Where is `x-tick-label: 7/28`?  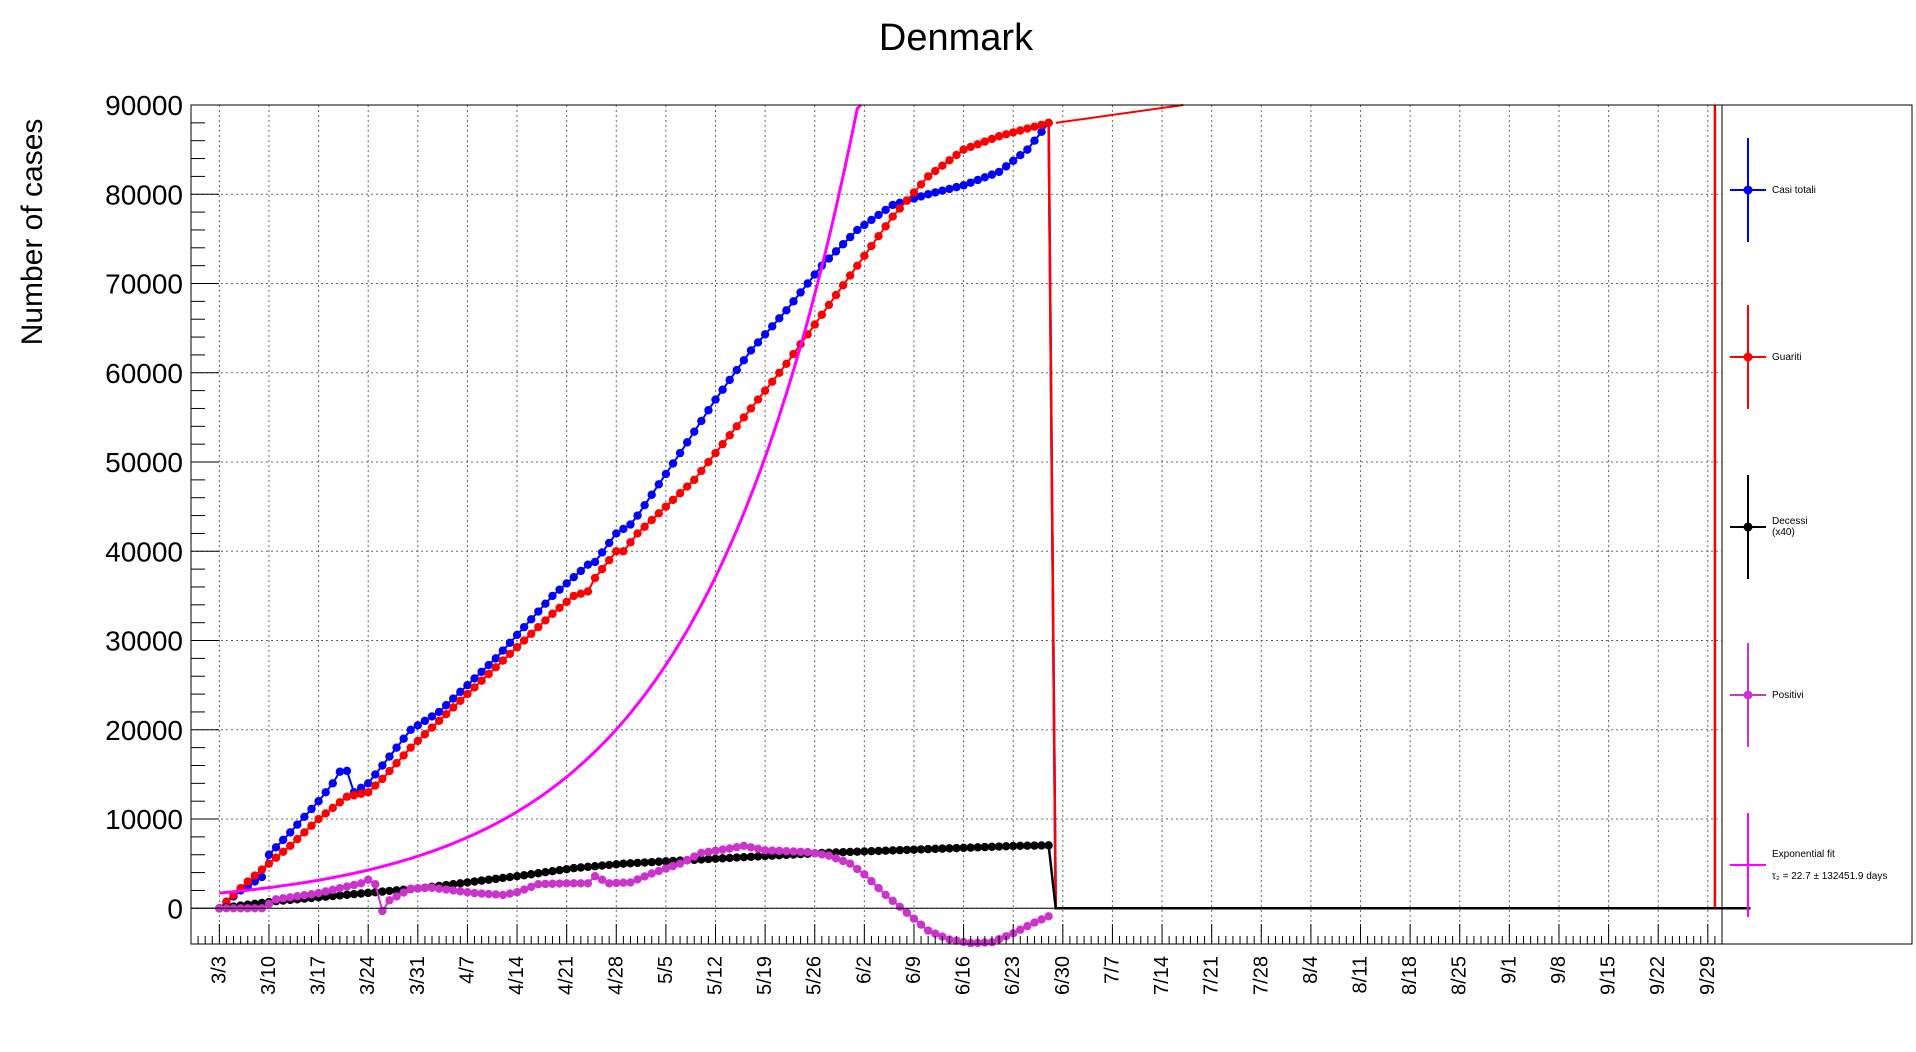 x-tick-label: 7/28 is located at coordinates (1261, 975).